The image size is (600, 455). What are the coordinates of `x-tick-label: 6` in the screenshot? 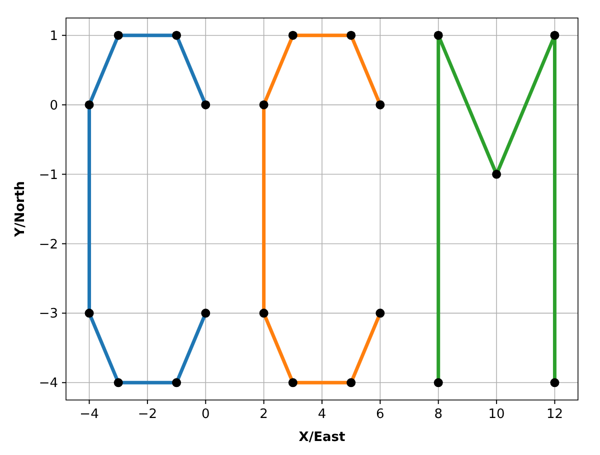 It's located at (380, 414).